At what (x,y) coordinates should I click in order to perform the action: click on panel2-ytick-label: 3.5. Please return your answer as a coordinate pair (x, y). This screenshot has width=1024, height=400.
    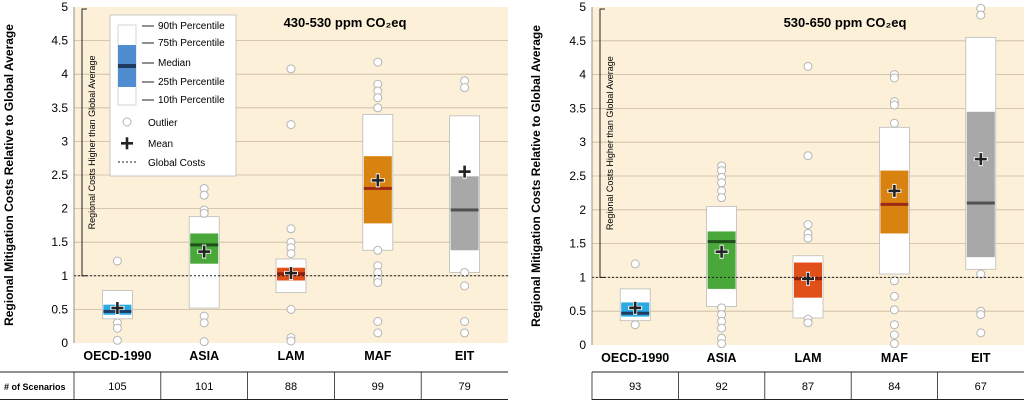
    Looking at the image, I should click on (577, 108).